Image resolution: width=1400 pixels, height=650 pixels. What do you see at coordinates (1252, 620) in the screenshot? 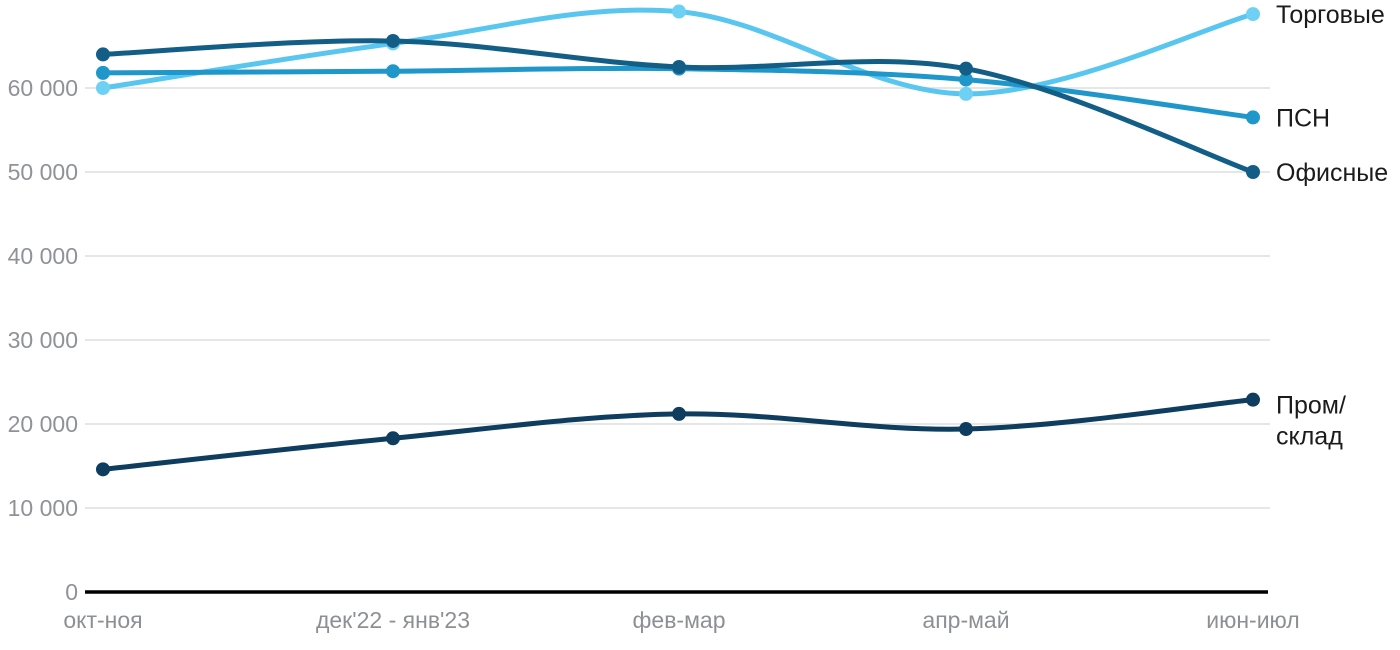
I see `x-axis-tick-label: июн-июл` at bounding box center [1252, 620].